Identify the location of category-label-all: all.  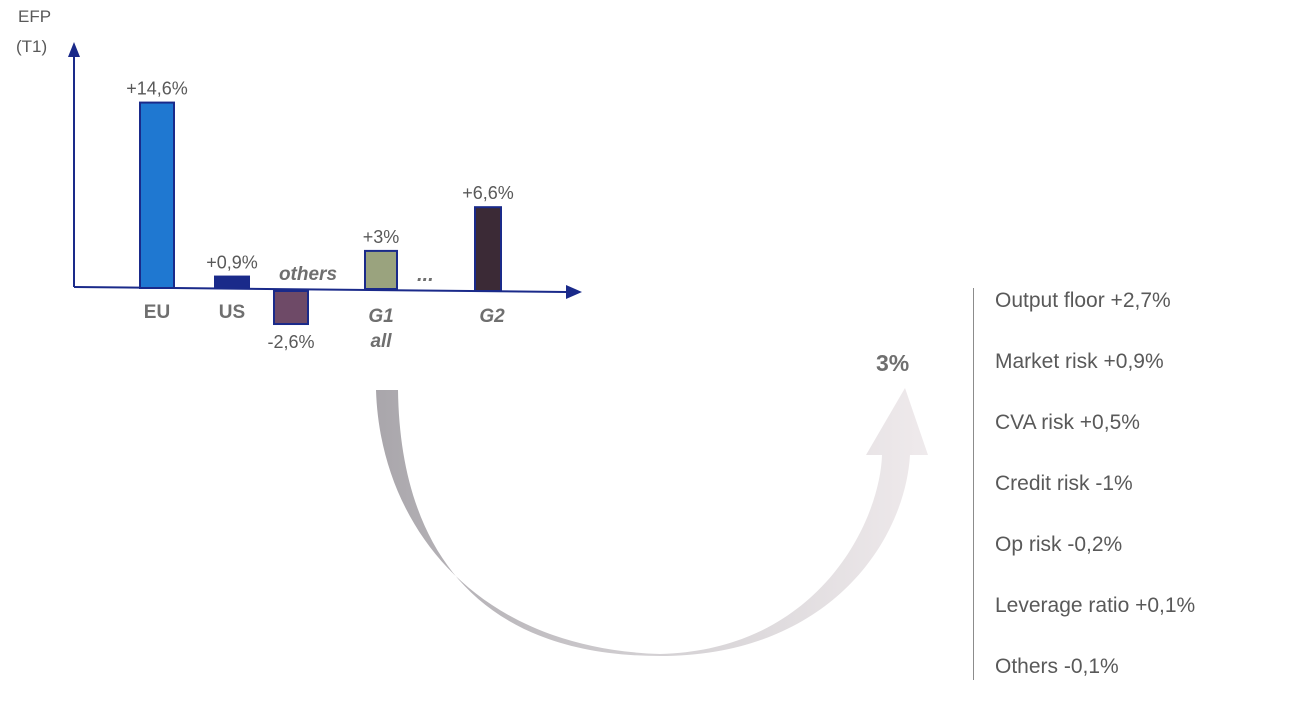
(381, 341).